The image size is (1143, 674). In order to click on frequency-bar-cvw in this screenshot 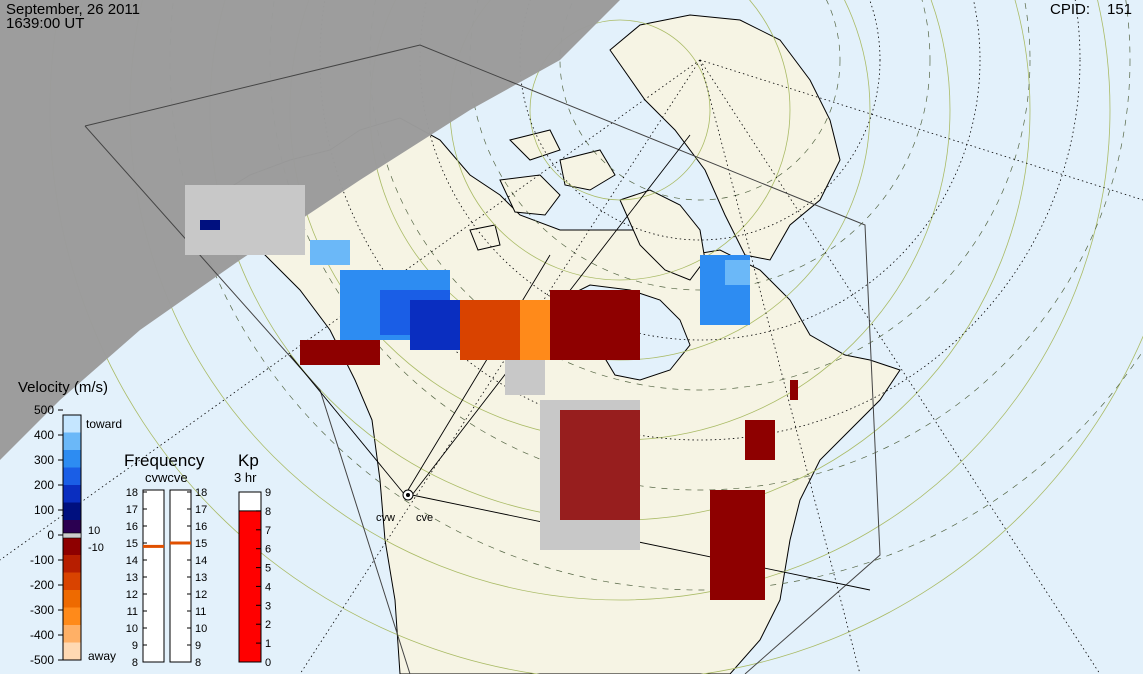, I will do `click(153, 576)`.